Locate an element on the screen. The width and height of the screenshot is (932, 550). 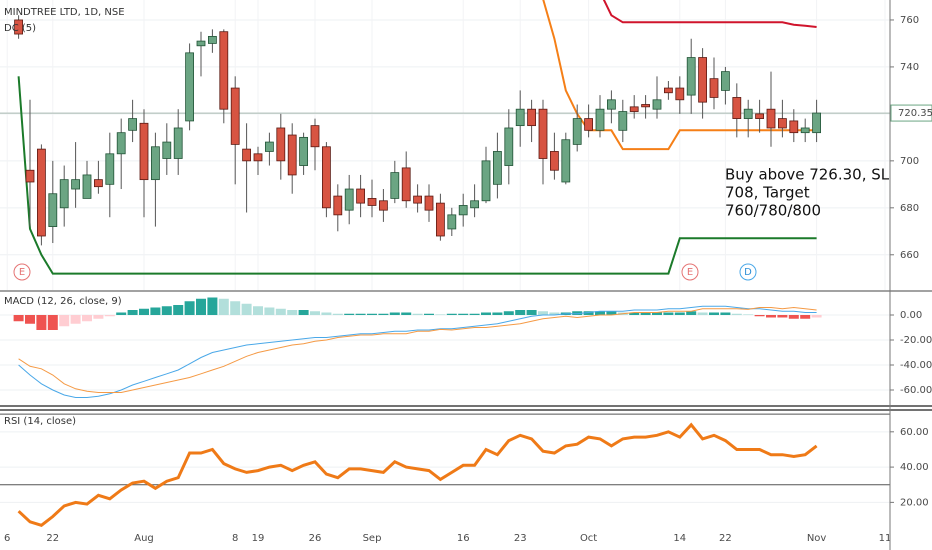
event-label: E is located at coordinates (690, 272).